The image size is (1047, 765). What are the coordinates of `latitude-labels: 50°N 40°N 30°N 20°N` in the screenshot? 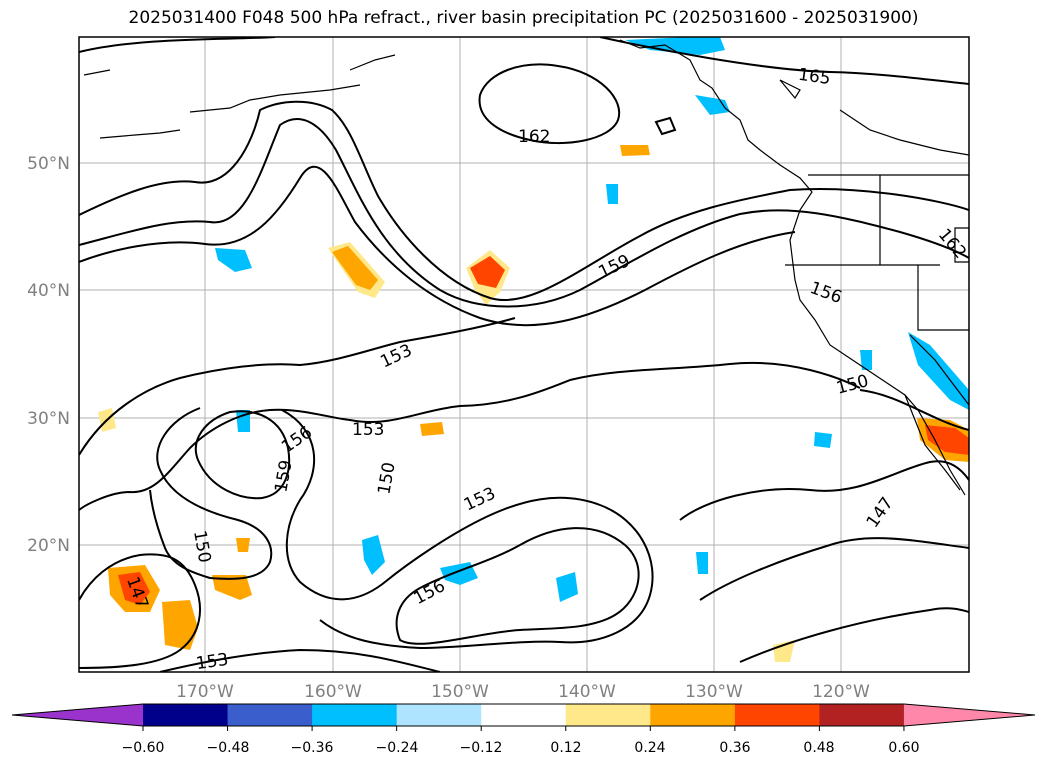 It's located at (48, 355).